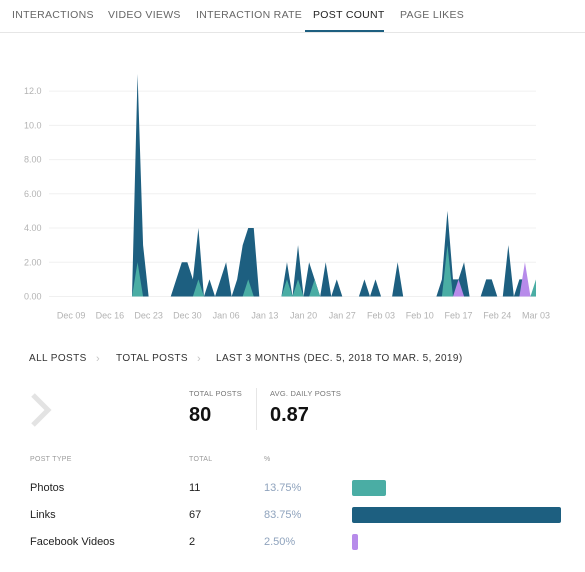  I want to click on tab-interaction-rate: INTERACTION RATE, so click(249, 15).